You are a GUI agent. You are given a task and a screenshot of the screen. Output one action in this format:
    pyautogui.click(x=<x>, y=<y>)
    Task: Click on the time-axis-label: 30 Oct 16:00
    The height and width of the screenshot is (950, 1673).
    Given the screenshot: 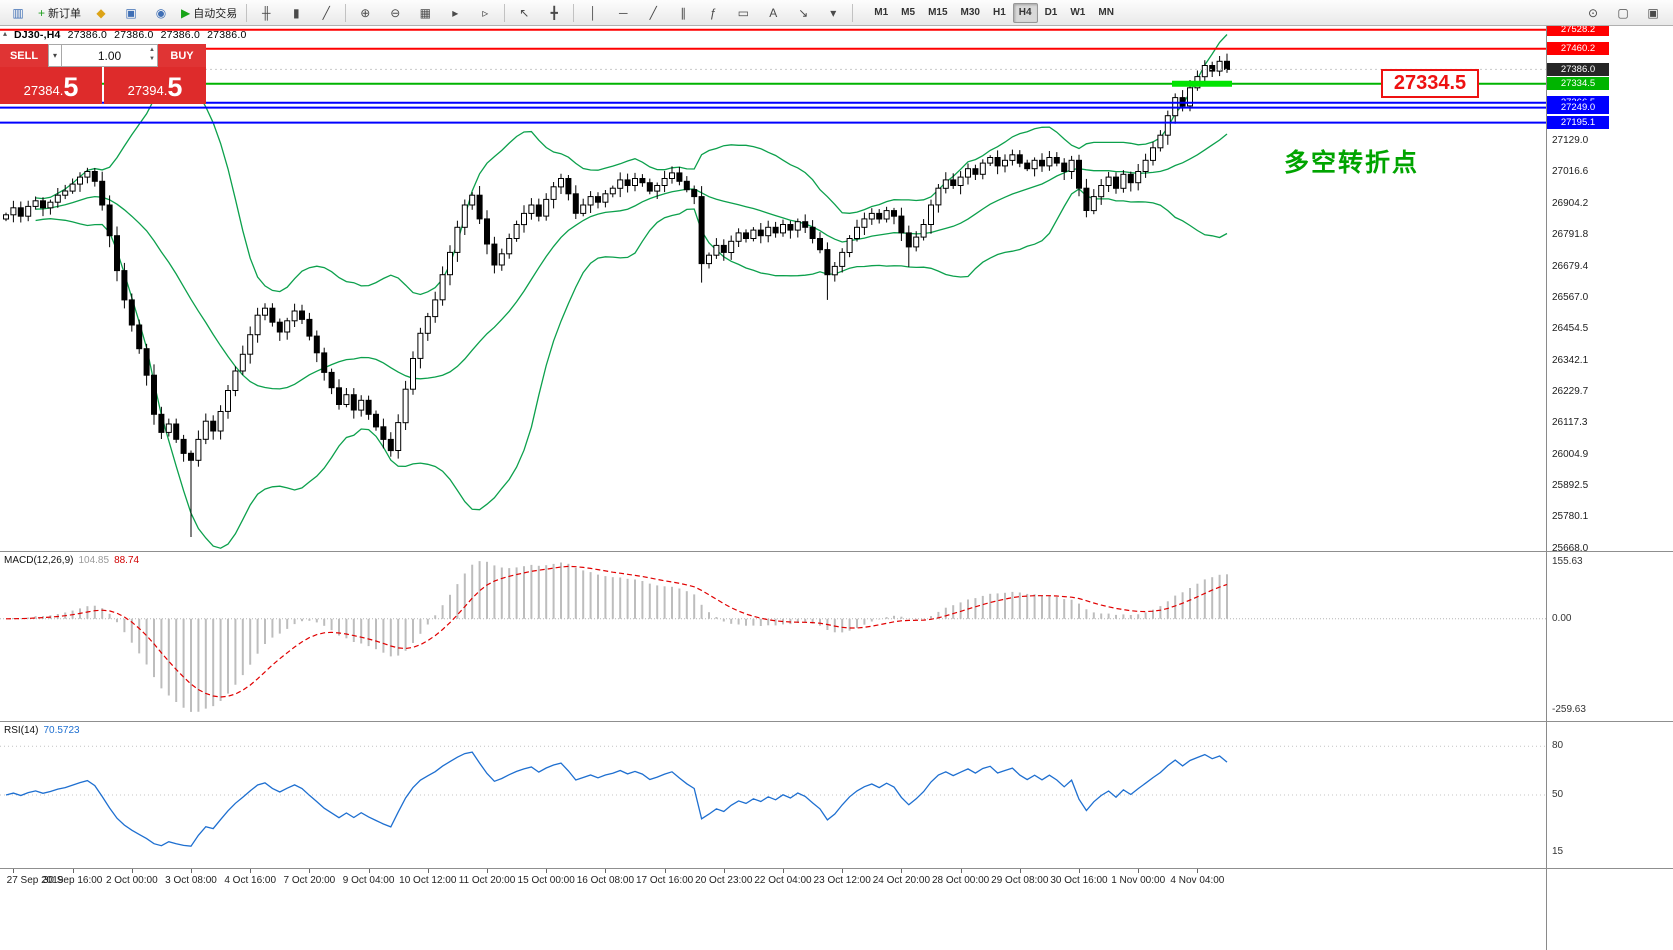 What is the action you would take?
    pyautogui.click(x=1079, y=880)
    